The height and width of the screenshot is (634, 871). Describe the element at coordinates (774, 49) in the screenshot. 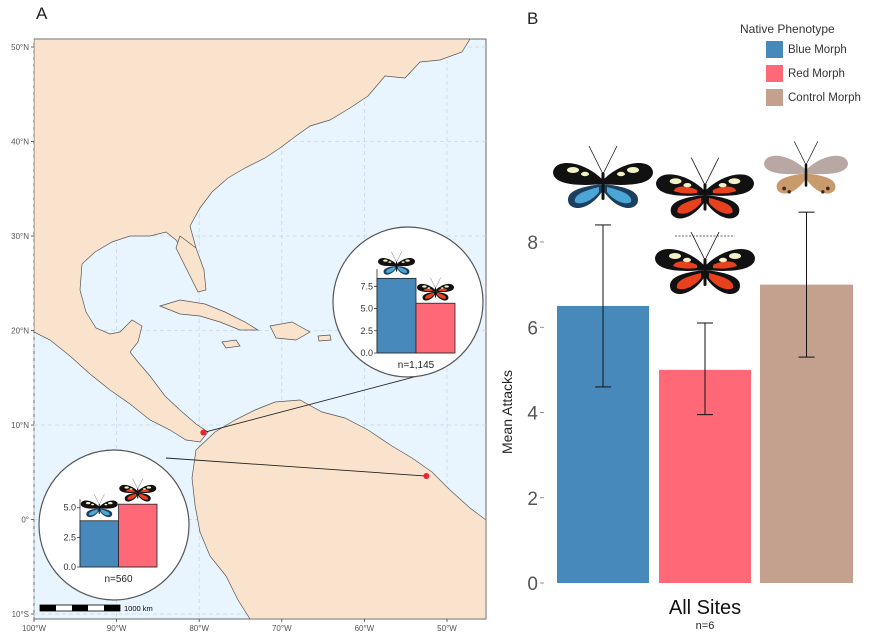

I see `legend-swatch-blue` at that location.